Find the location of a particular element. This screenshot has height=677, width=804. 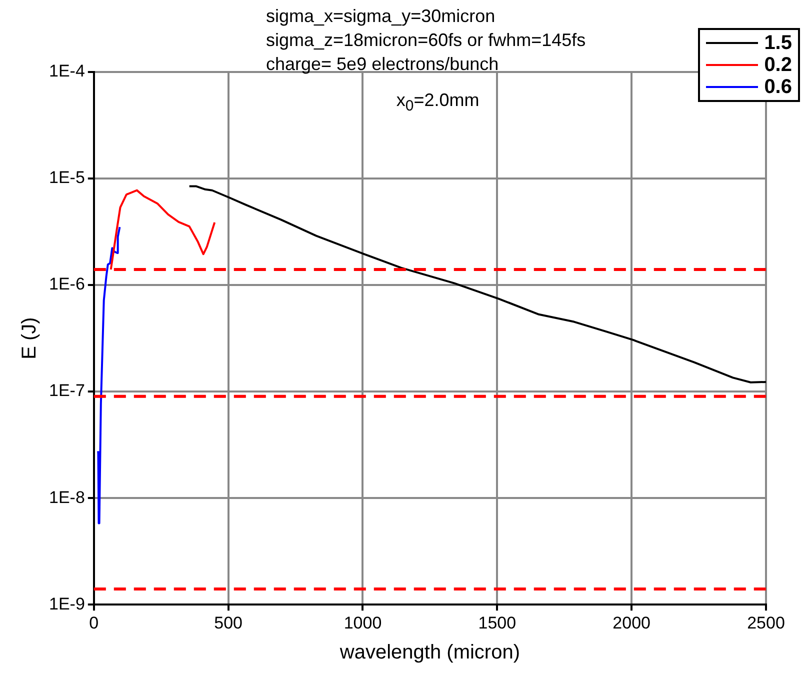

text: sigma_z=18micron=60fs or fwhm=145fs is located at coordinates (426, 40).